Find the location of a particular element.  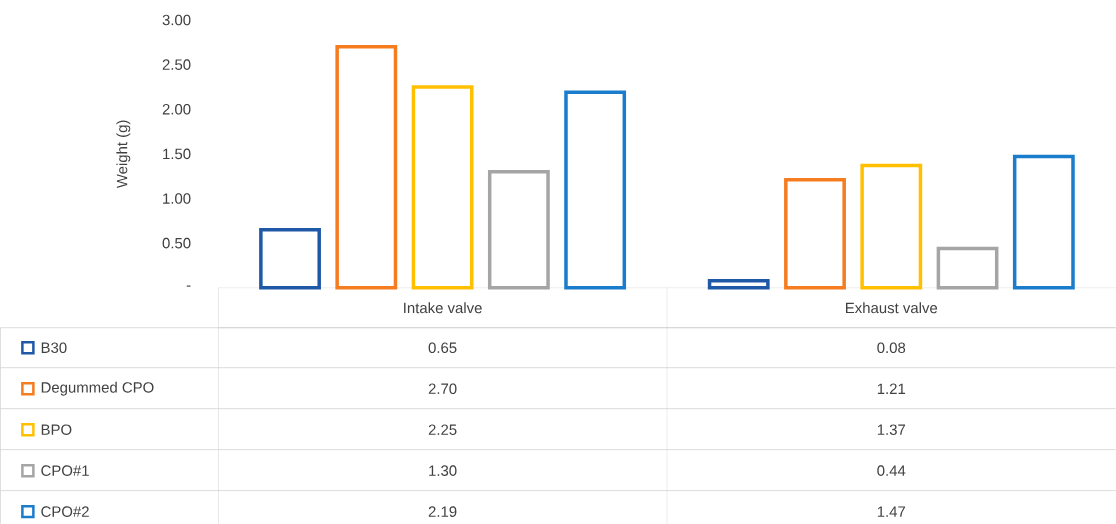

data-label: 0.08 is located at coordinates (891, 348).